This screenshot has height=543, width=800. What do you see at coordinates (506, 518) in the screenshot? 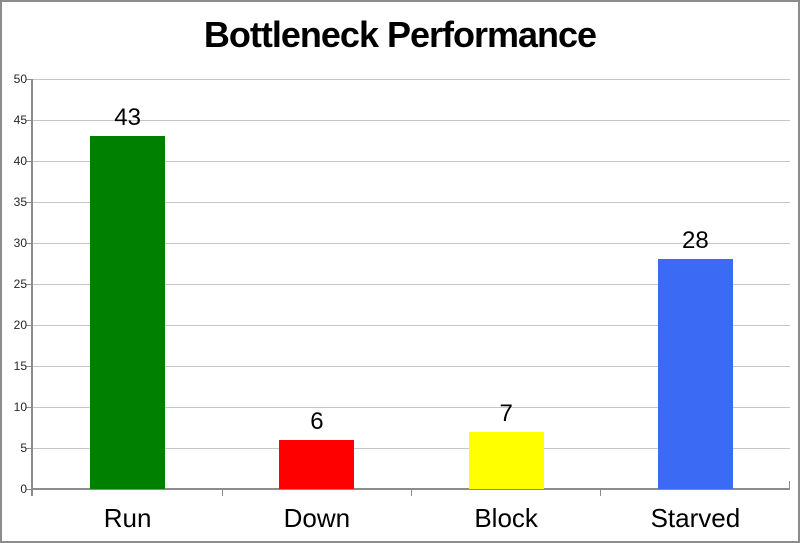
I see `x-axis-category-label: Block` at bounding box center [506, 518].